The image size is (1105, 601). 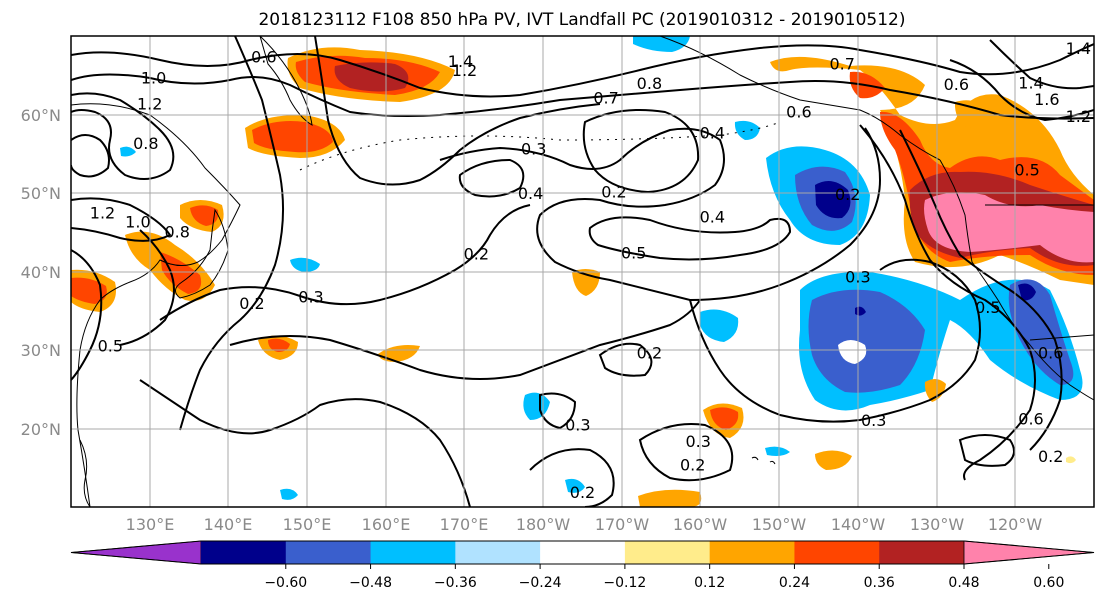 I want to click on lon-tick-label: 170°W, so click(x=622, y=524).